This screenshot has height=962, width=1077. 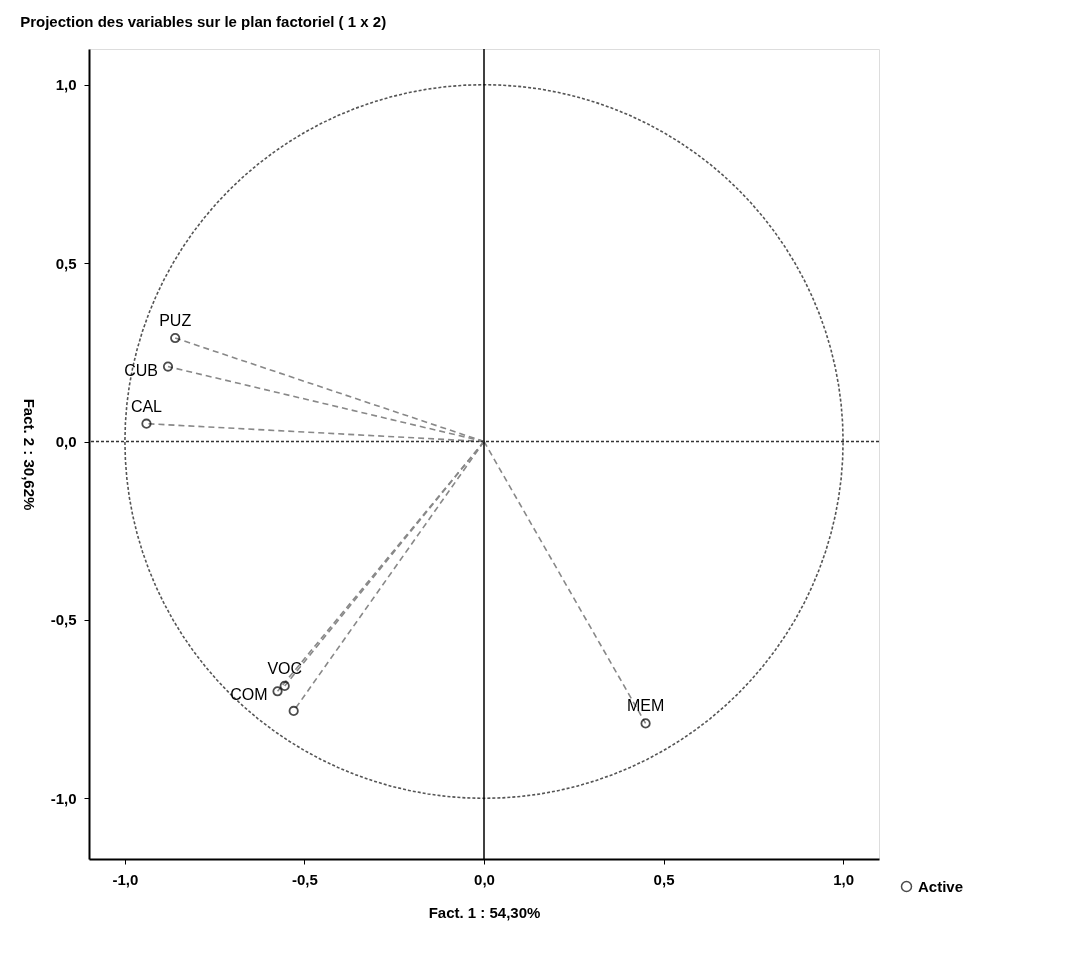 I want to click on legend-label: Active, so click(x=941, y=886).